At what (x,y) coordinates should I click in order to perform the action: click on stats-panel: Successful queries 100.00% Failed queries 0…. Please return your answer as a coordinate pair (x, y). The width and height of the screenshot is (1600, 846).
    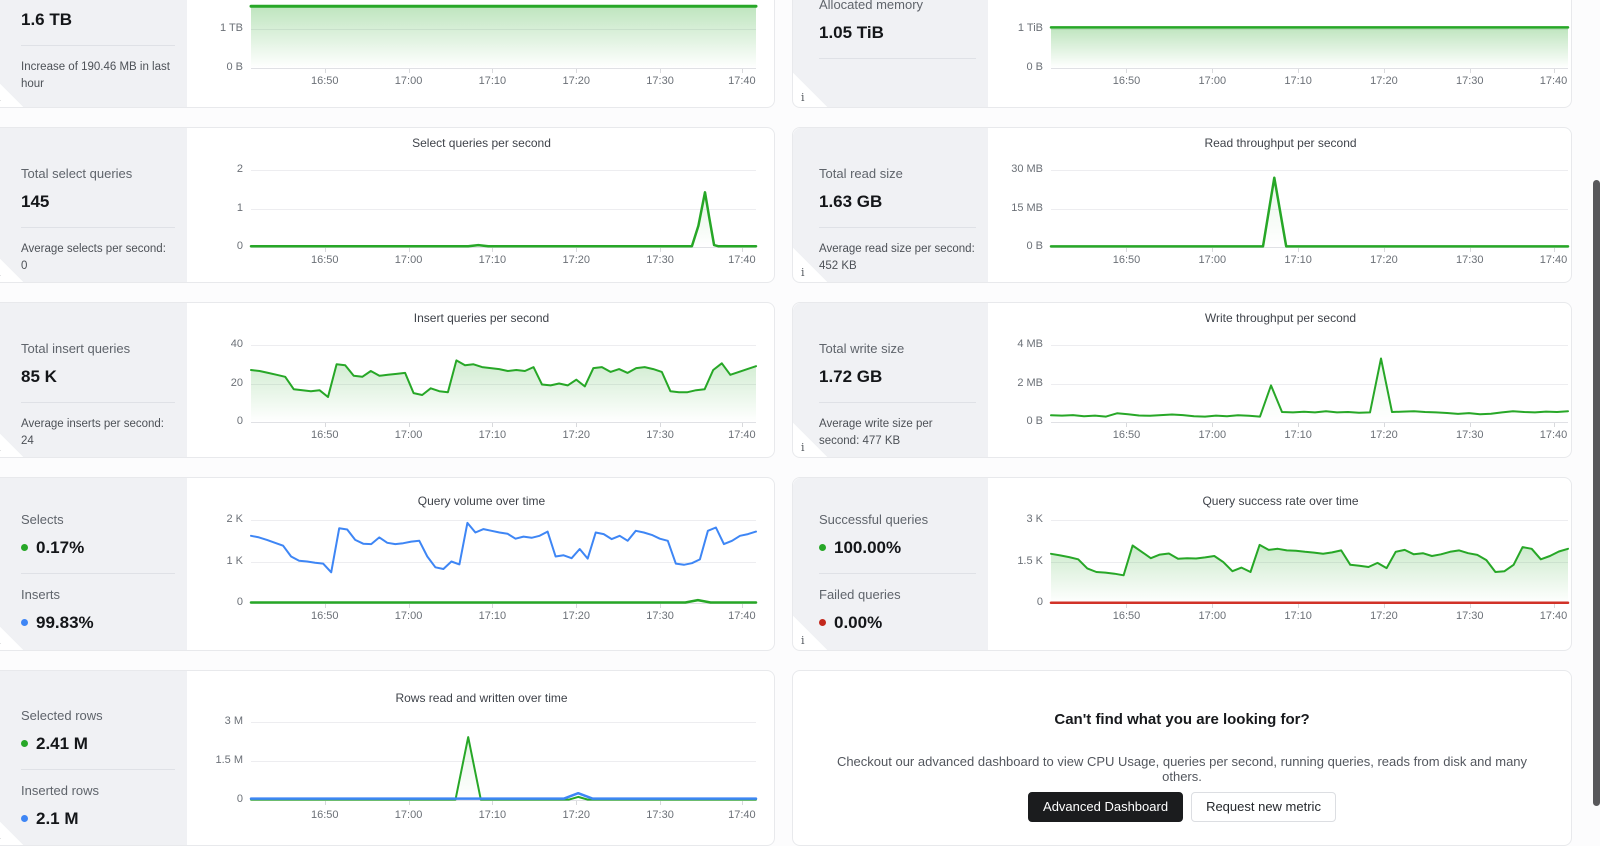
    Looking at the image, I should click on (890, 564).